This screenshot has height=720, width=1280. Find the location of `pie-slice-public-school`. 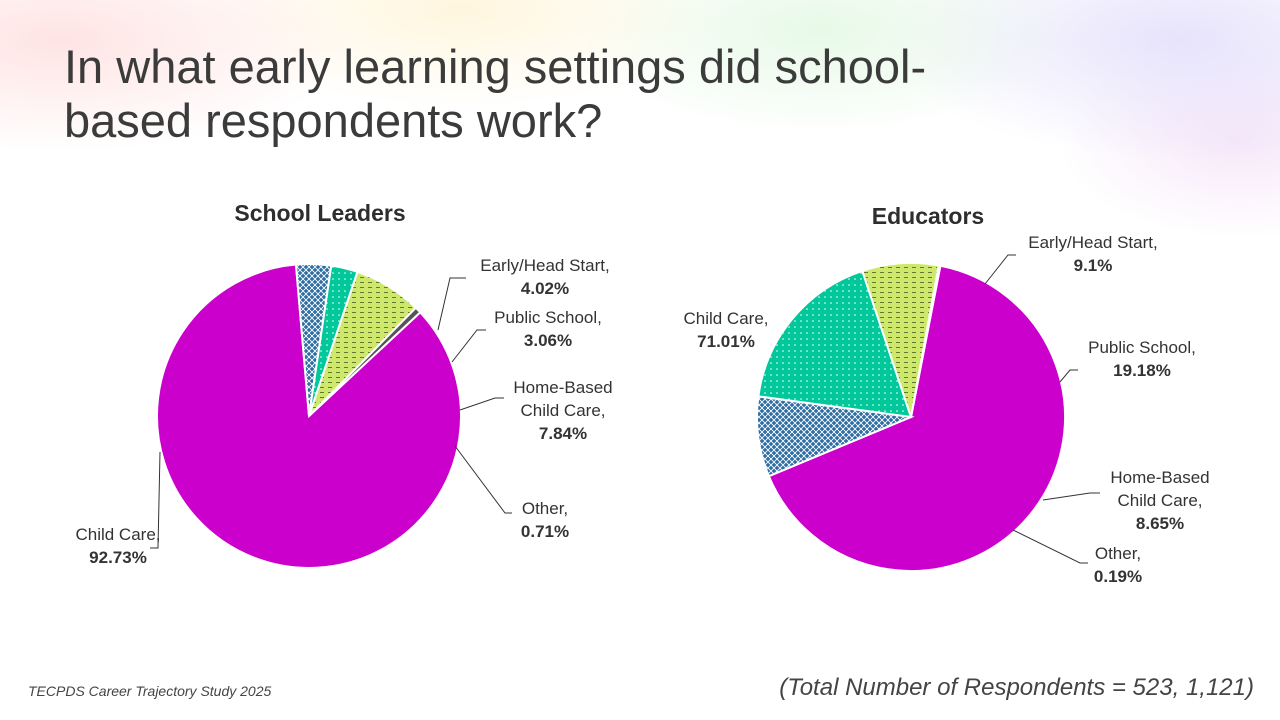

pie-slice-public-school is located at coordinates (835, 344).